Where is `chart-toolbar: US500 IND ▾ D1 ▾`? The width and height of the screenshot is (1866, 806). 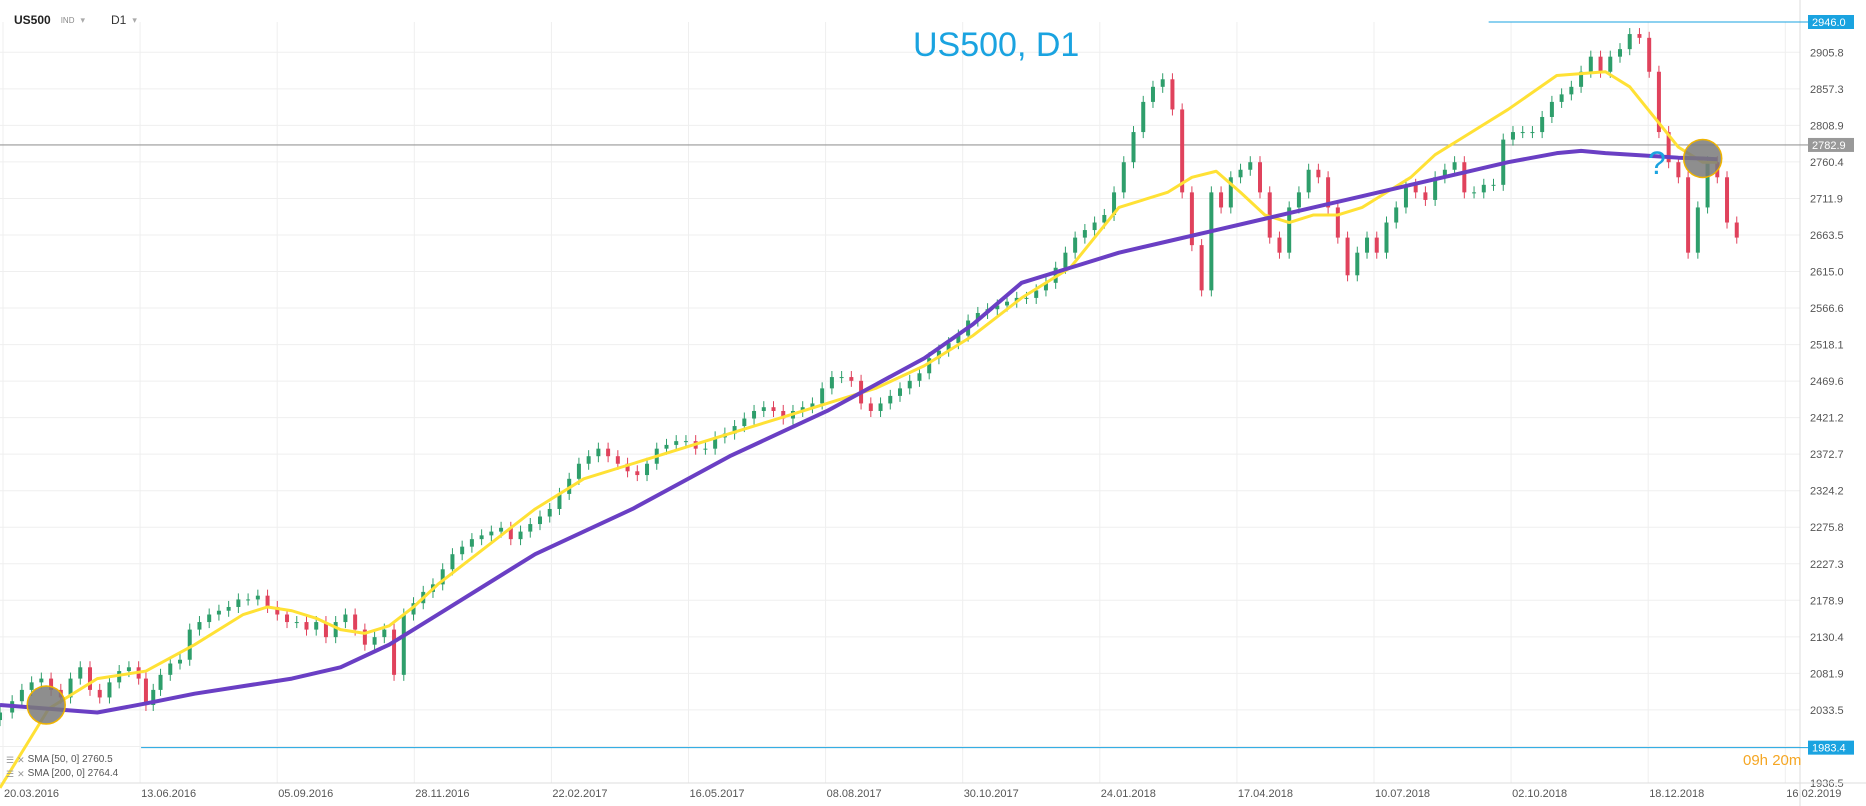 chart-toolbar: US500 IND ▾ D1 ▾ is located at coordinates (81, 20).